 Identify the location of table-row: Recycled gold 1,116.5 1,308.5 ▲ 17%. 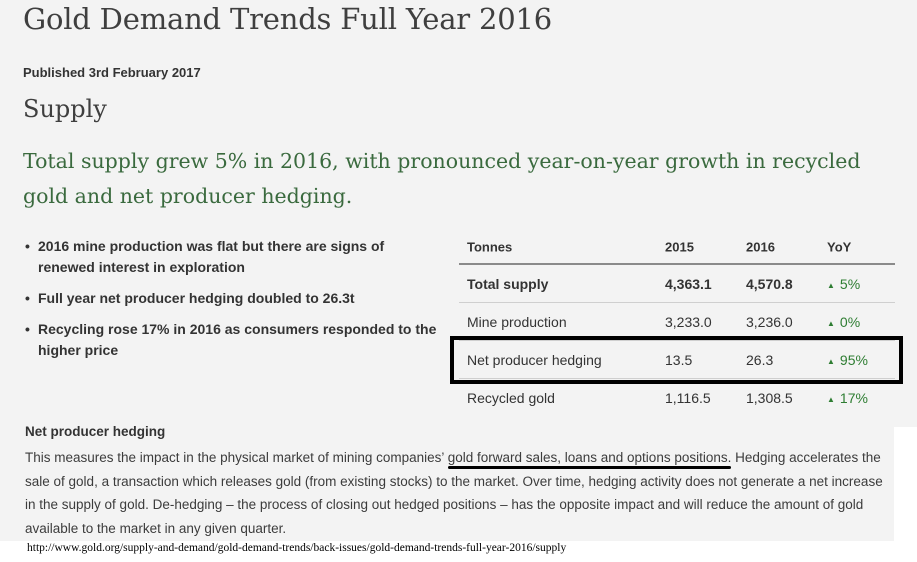
(677, 397).